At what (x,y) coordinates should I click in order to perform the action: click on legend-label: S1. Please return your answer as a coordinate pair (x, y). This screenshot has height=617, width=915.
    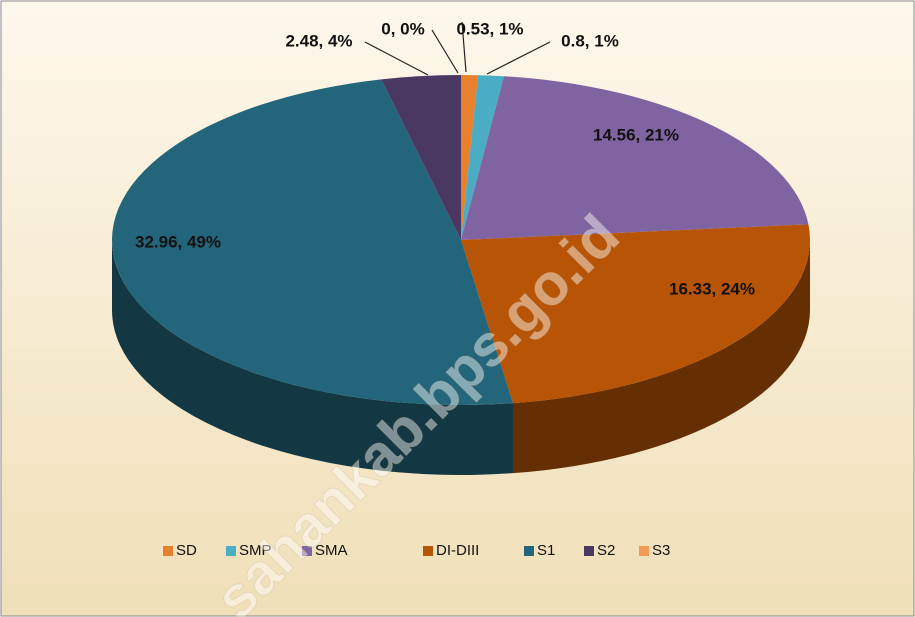
    Looking at the image, I should click on (546, 550).